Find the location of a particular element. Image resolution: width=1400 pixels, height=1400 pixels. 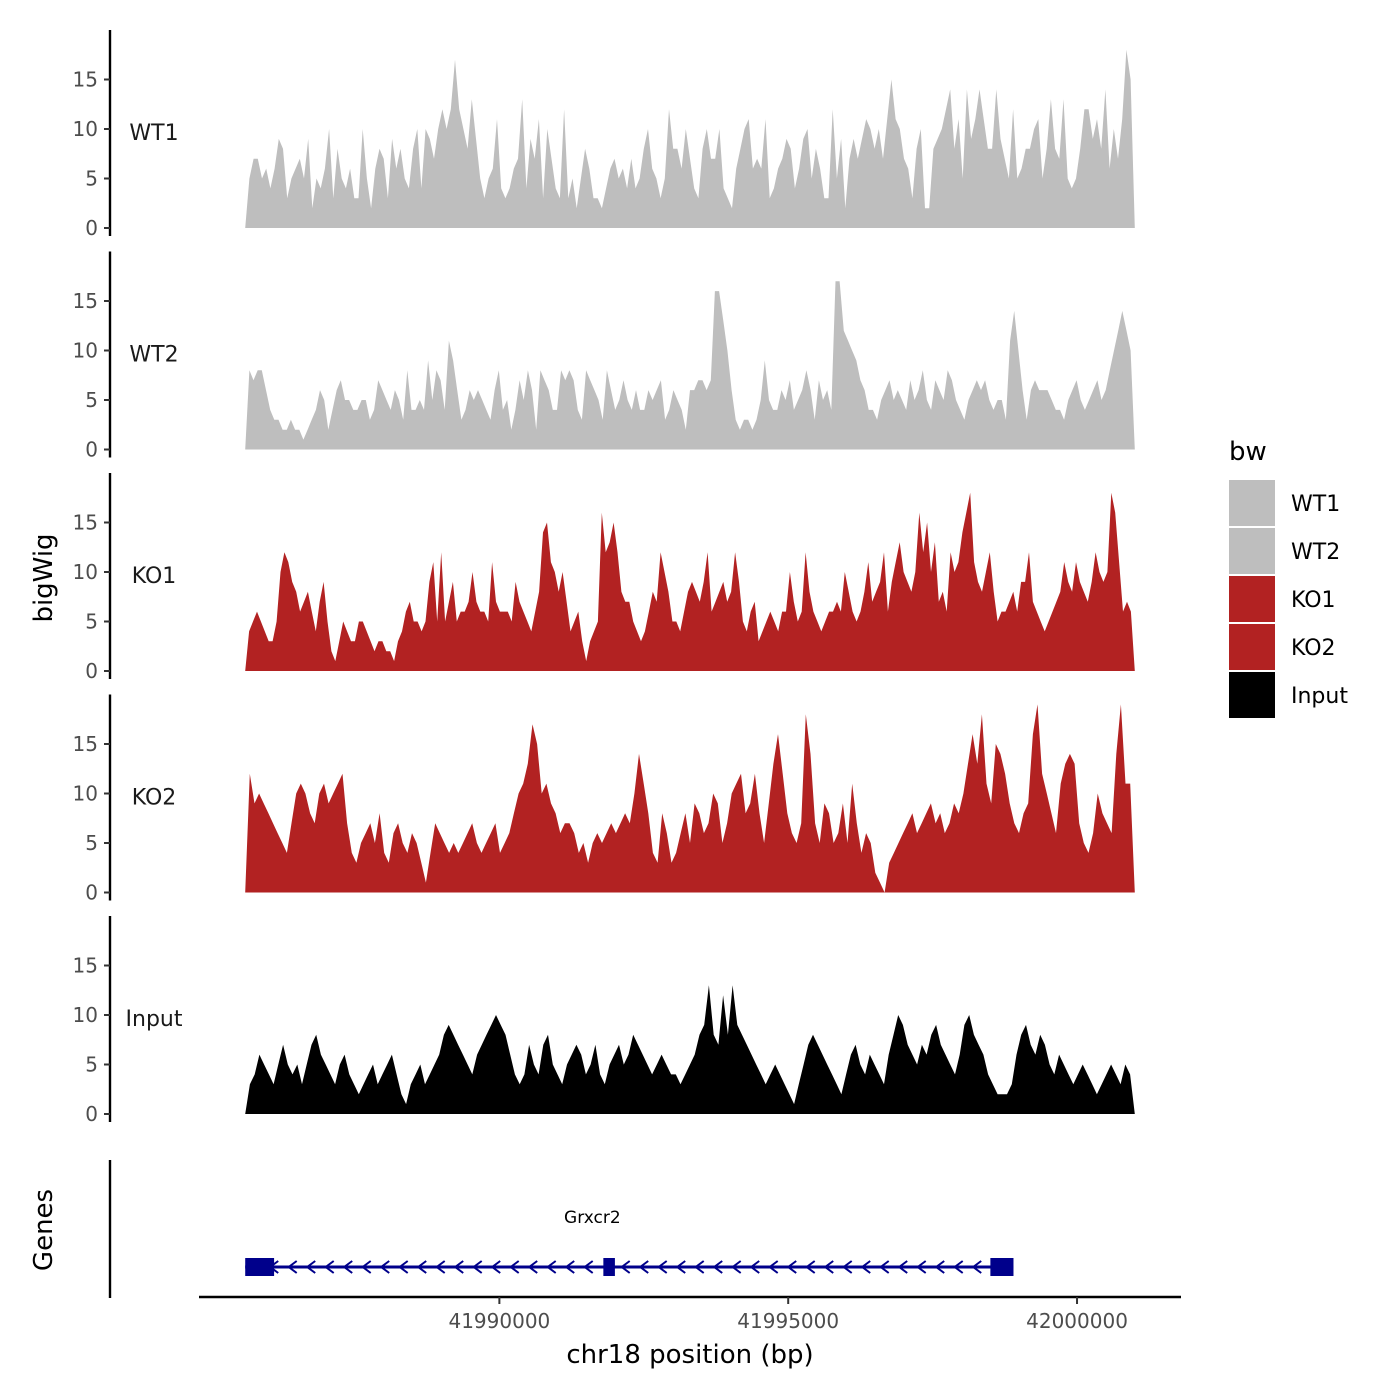

track-wt1: 0 5 10 15 WT1 is located at coordinates (604, 135).